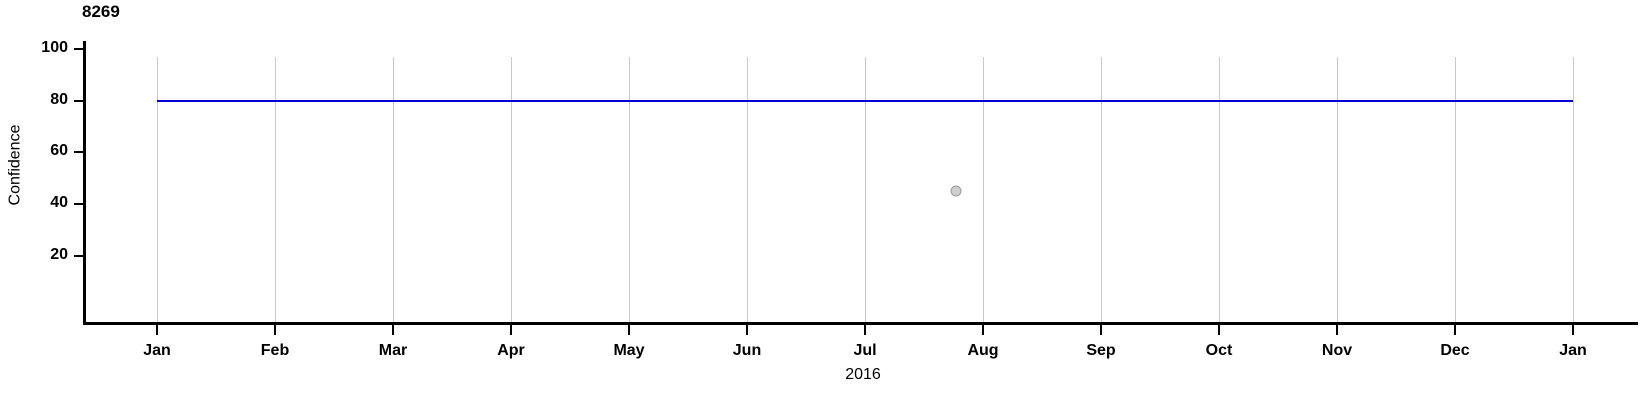 The width and height of the screenshot is (1650, 400). What do you see at coordinates (1337, 350) in the screenshot?
I see `x-tick-label-nov-10: Nov` at bounding box center [1337, 350].